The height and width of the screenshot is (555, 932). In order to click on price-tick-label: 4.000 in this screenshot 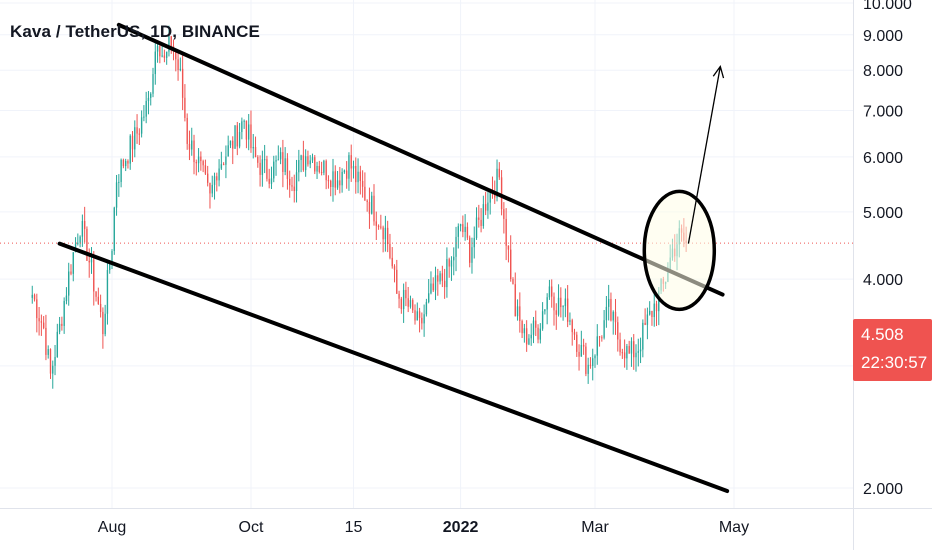, I will do `click(883, 280)`.